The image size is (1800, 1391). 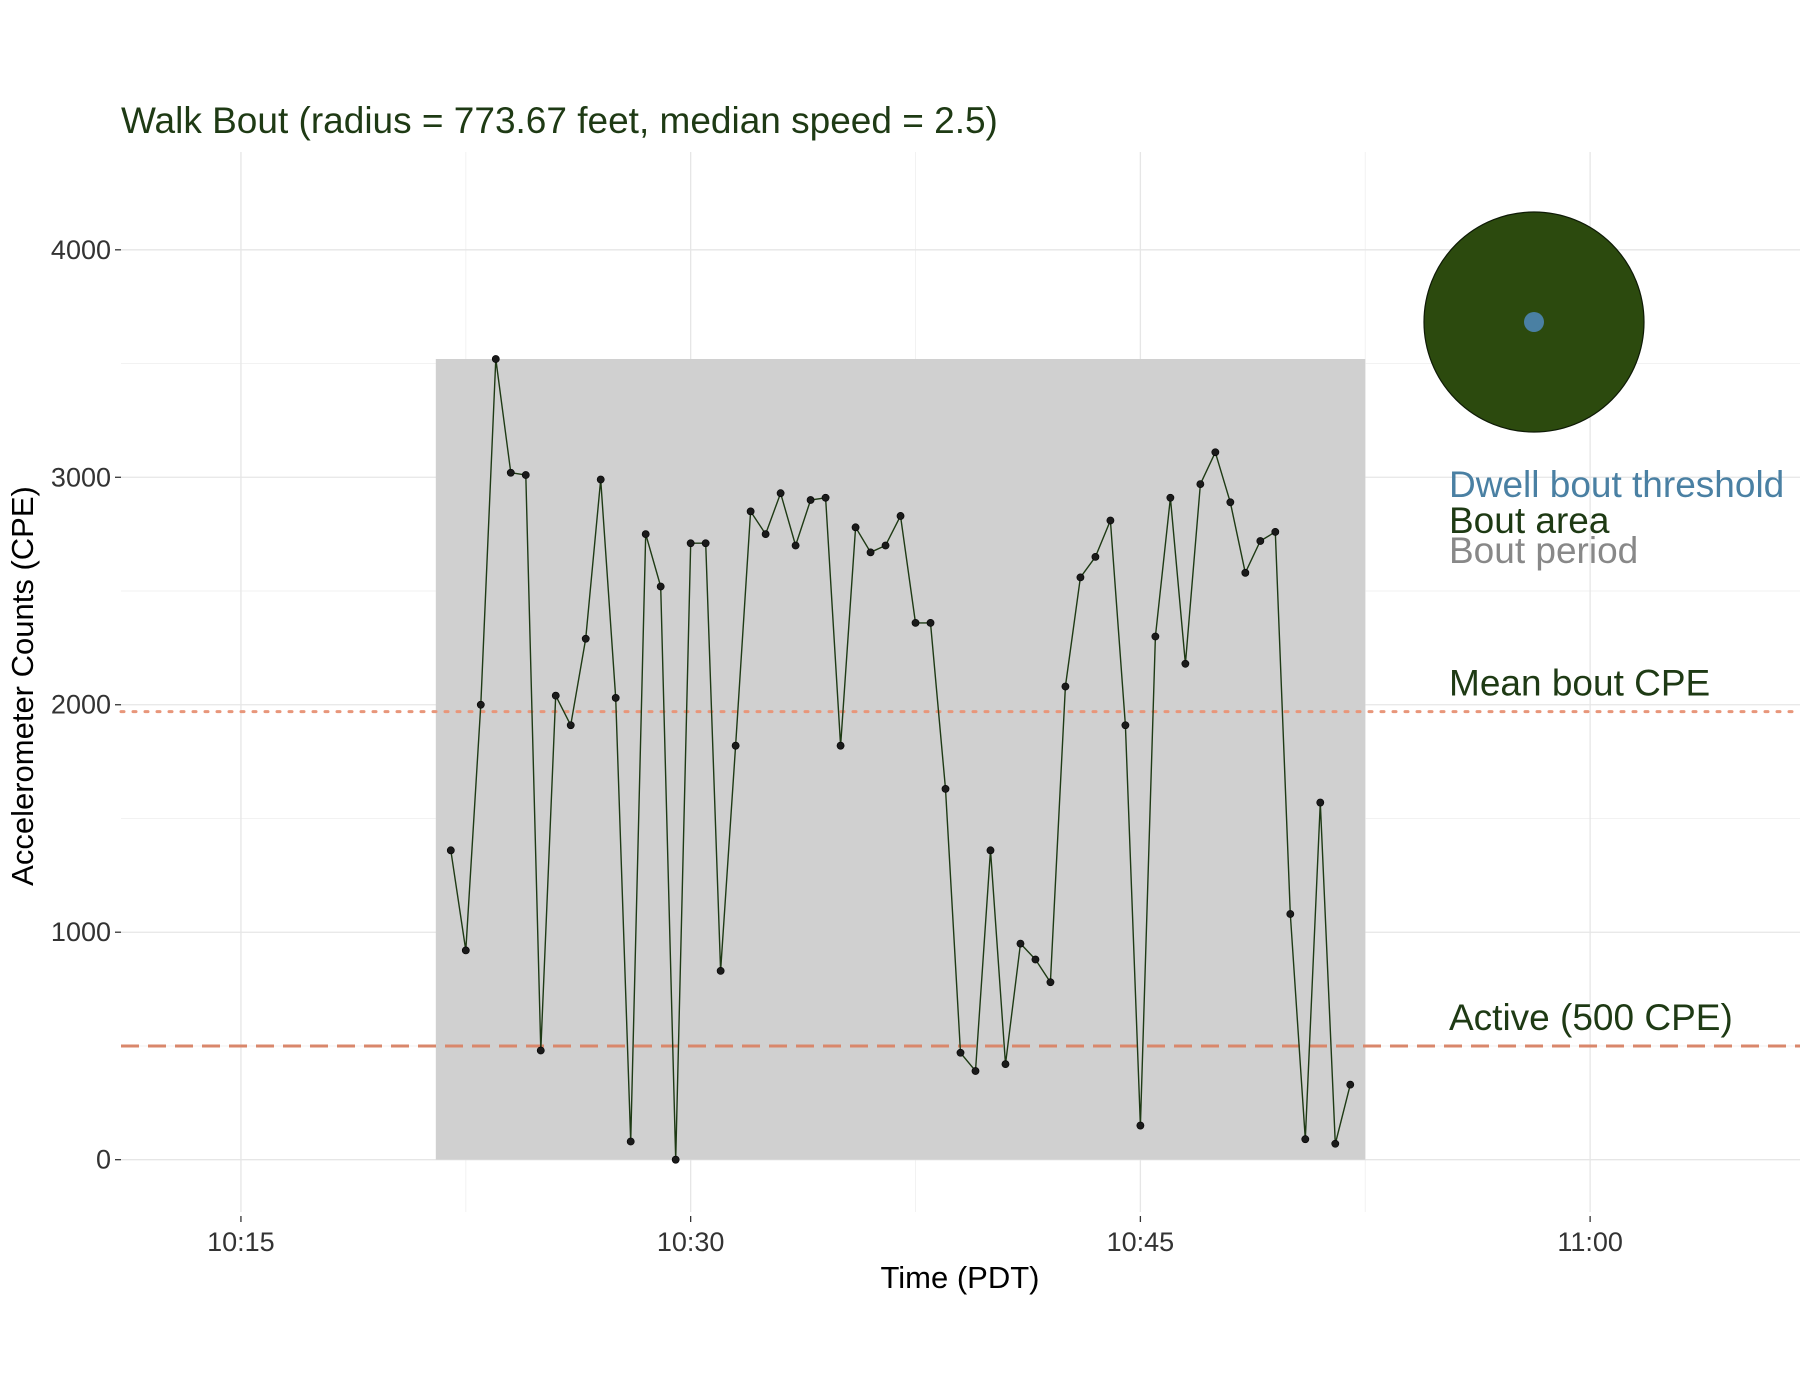 I want to click on y-tick-label: 3000, so click(x=81, y=477).